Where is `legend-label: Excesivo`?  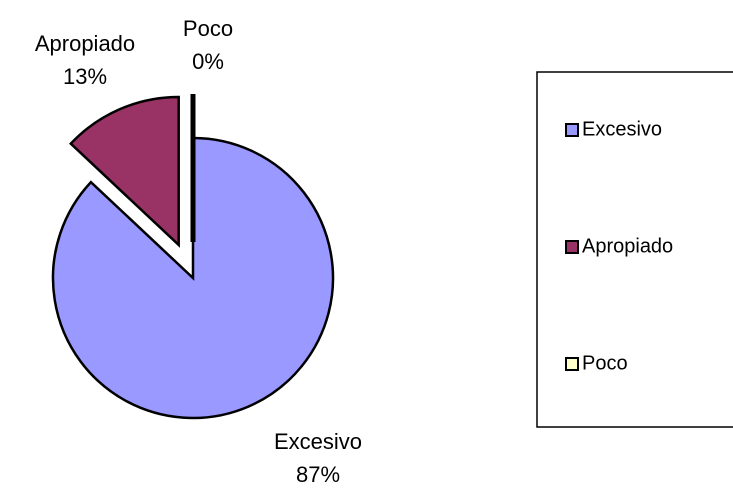 legend-label: Excesivo is located at coordinates (622, 129).